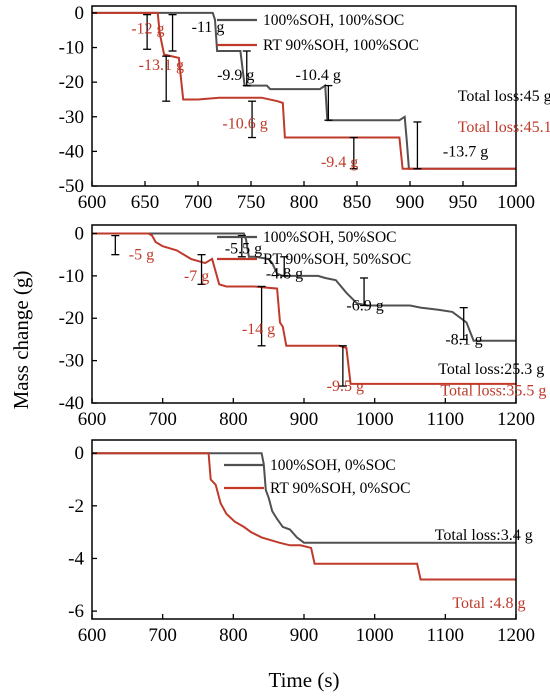 This screenshot has width=550, height=698. What do you see at coordinates (76, 506) in the screenshot?
I see `y-tick-label: -2` at bounding box center [76, 506].